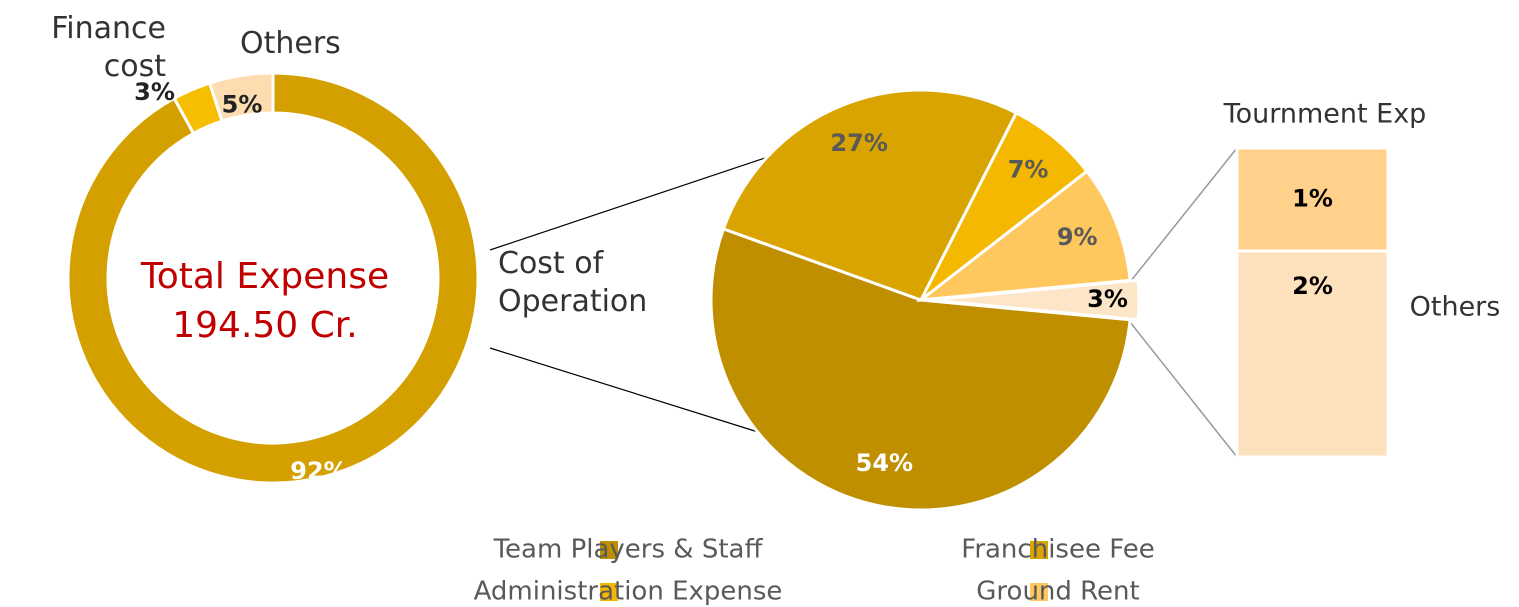  What do you see at coordinates (858, 143) in the screenshot?
I see `data-label: 27%` at bounding box center [858, 143].